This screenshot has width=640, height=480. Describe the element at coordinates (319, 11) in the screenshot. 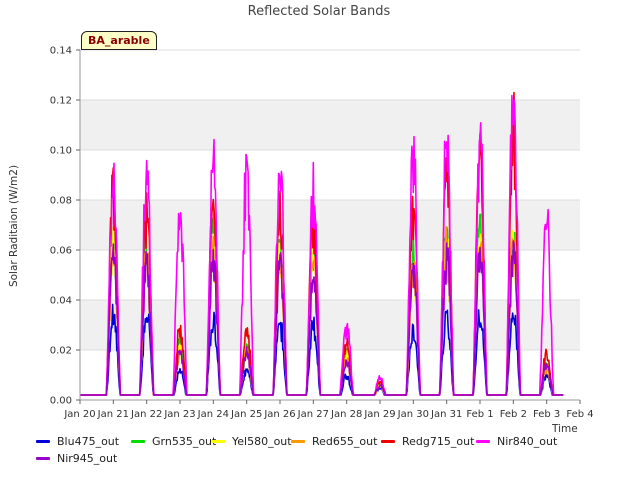

I see `chart-title: Reflected Solar Bands` at that location.